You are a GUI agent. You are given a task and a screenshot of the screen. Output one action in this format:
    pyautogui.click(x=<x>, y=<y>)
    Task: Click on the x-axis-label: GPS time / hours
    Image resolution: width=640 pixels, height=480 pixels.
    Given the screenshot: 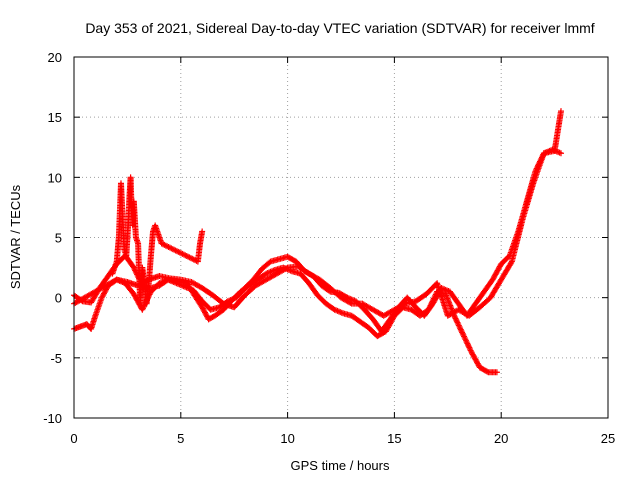 What is the action you would take?
    pyautogui.click(x=340, y=465)
    